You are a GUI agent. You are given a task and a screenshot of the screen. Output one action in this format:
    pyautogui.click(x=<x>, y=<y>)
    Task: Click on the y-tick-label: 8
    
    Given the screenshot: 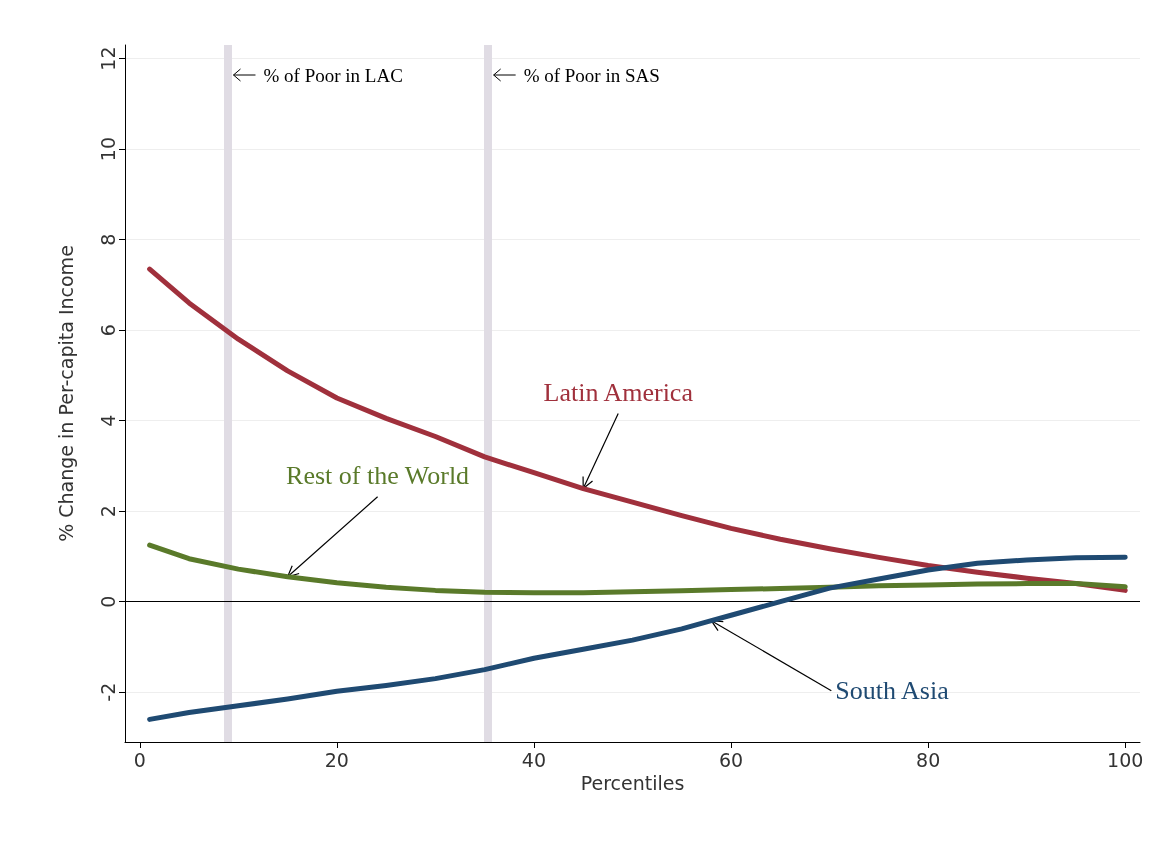 What is the action you would take?
    pyautogui.click(x=107, y=239)
    